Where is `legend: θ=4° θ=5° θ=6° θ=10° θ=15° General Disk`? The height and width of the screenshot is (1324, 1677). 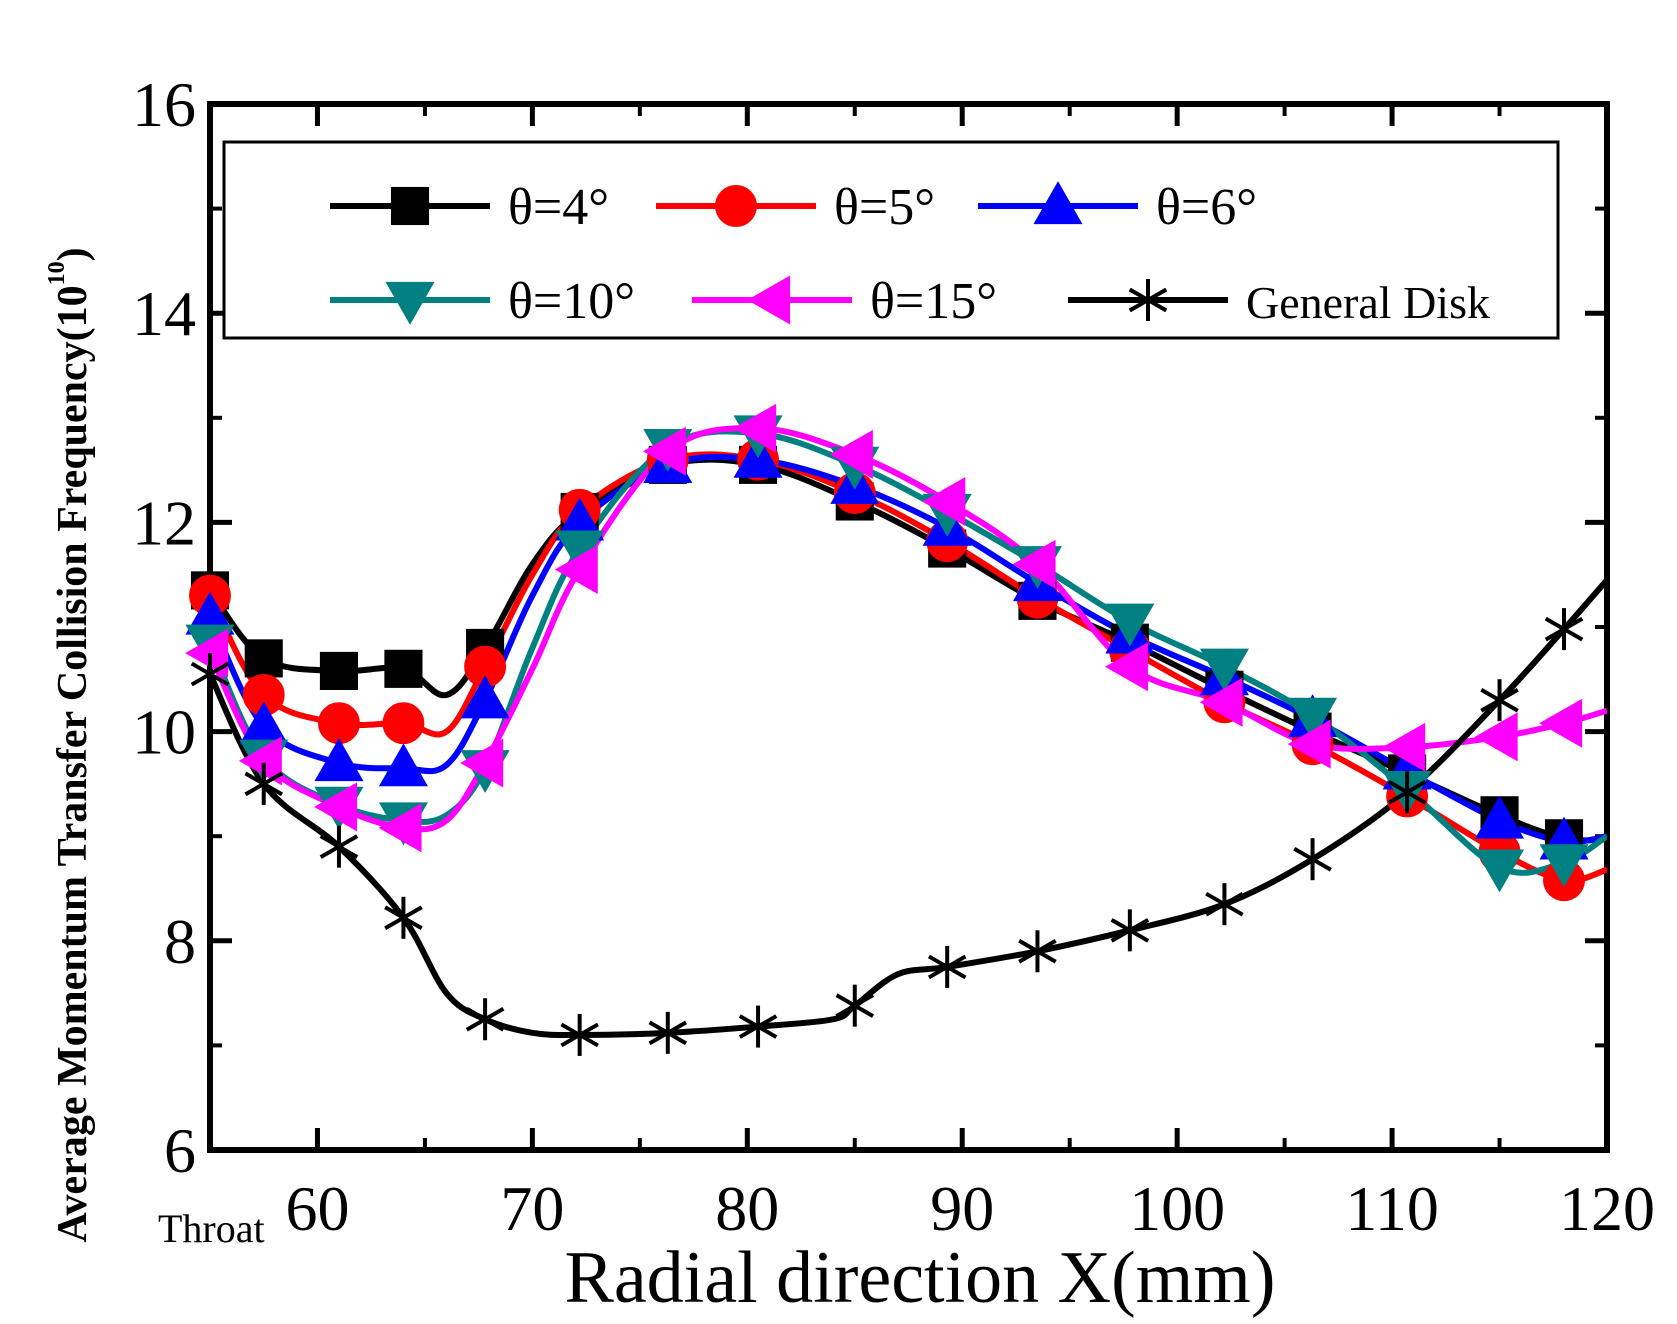 legend: θ=4° θ=5° θ=6° θ=10° θ=15° General Disk is located at coordinates (910, 254).